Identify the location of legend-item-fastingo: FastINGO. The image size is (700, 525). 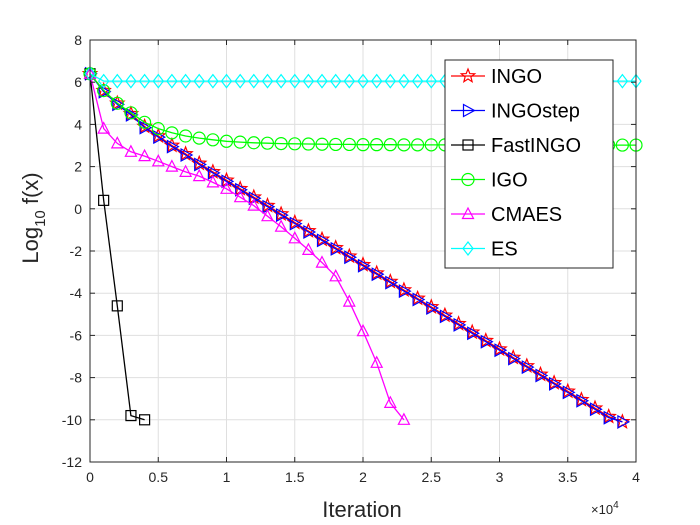
(516, 146).